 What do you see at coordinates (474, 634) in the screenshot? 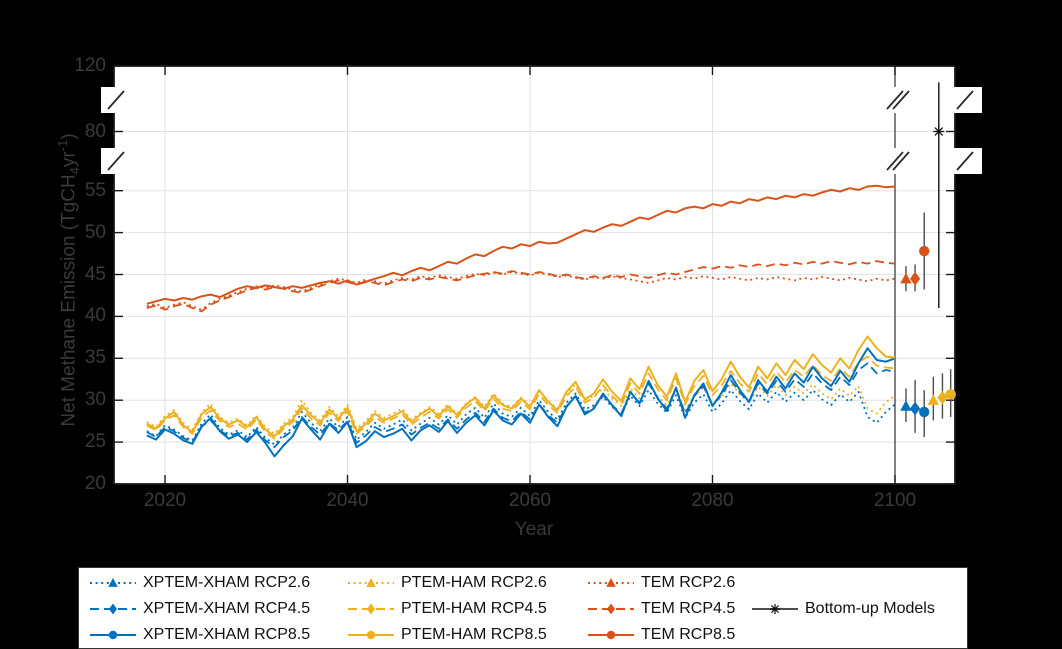
I see `legend-item-label: PTEM-HAM RCP8.5` at bounding box center [474, 634].